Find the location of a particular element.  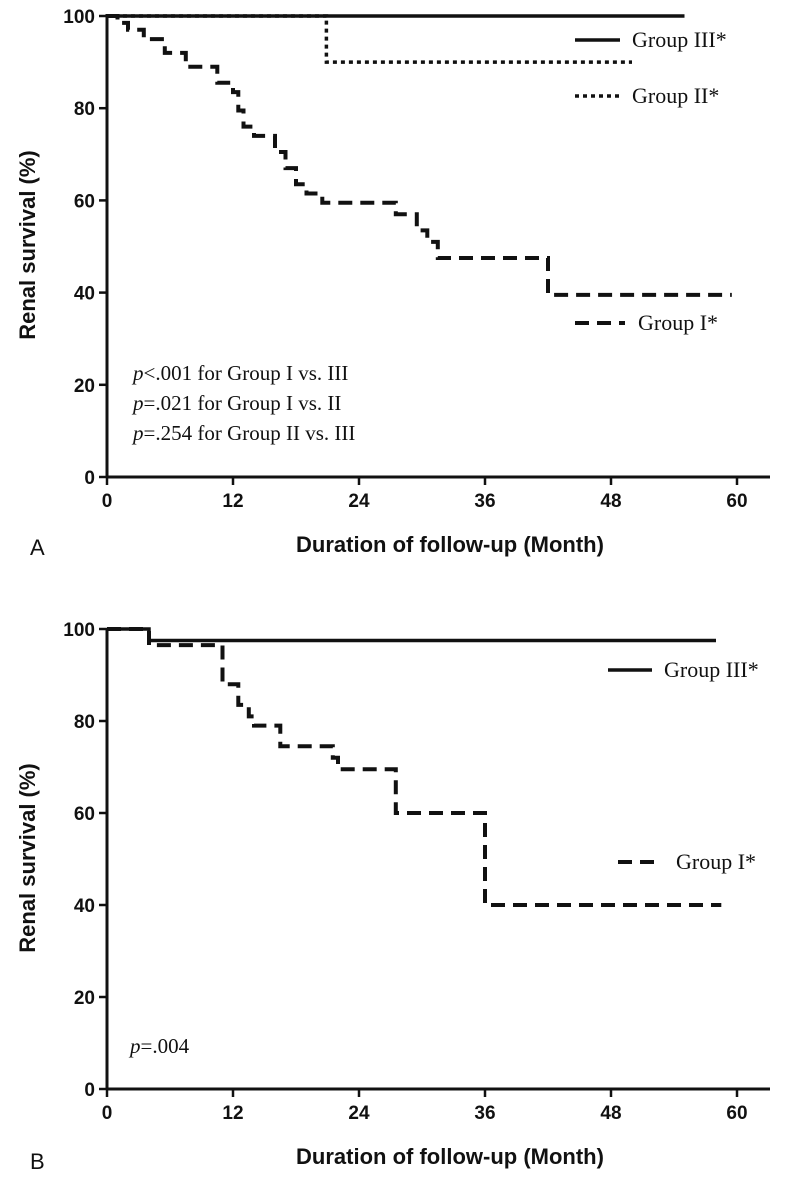

p-value-annotation: p=.021 for Group I vs. II is located at coordinates (236, 403).